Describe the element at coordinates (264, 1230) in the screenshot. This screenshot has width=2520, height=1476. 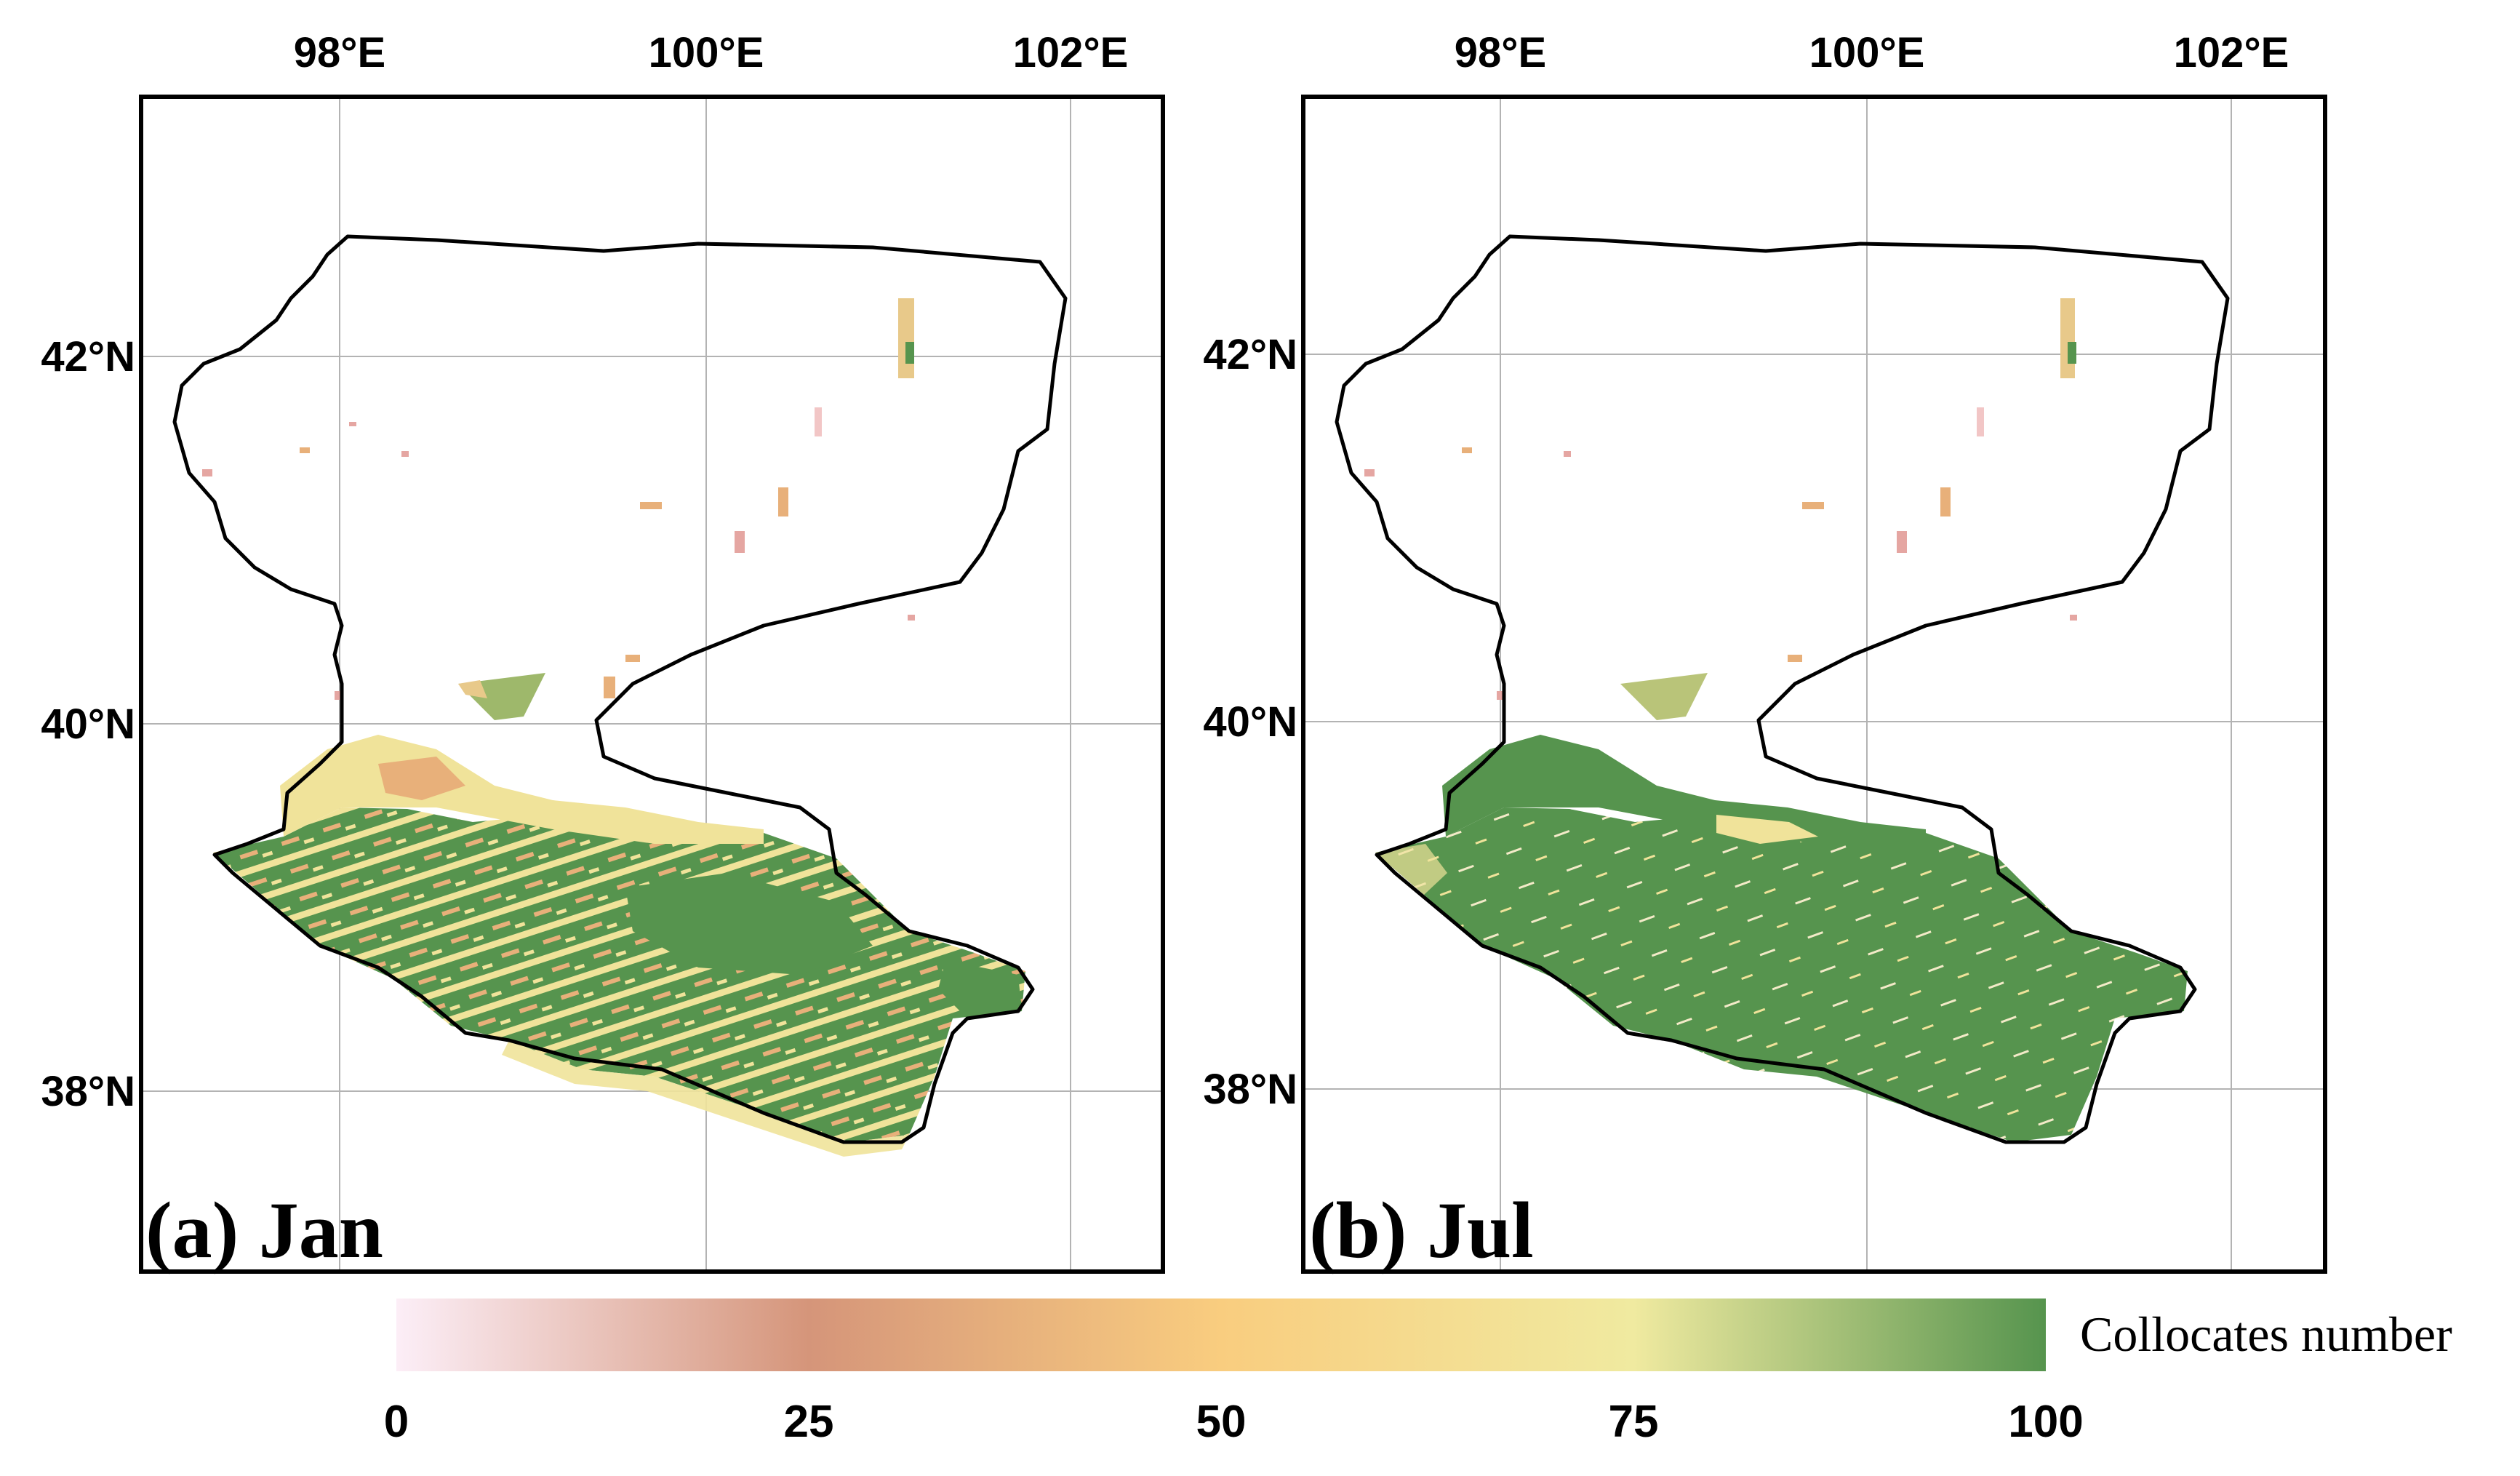
I see `panel-label: (a) Jan` at that location.